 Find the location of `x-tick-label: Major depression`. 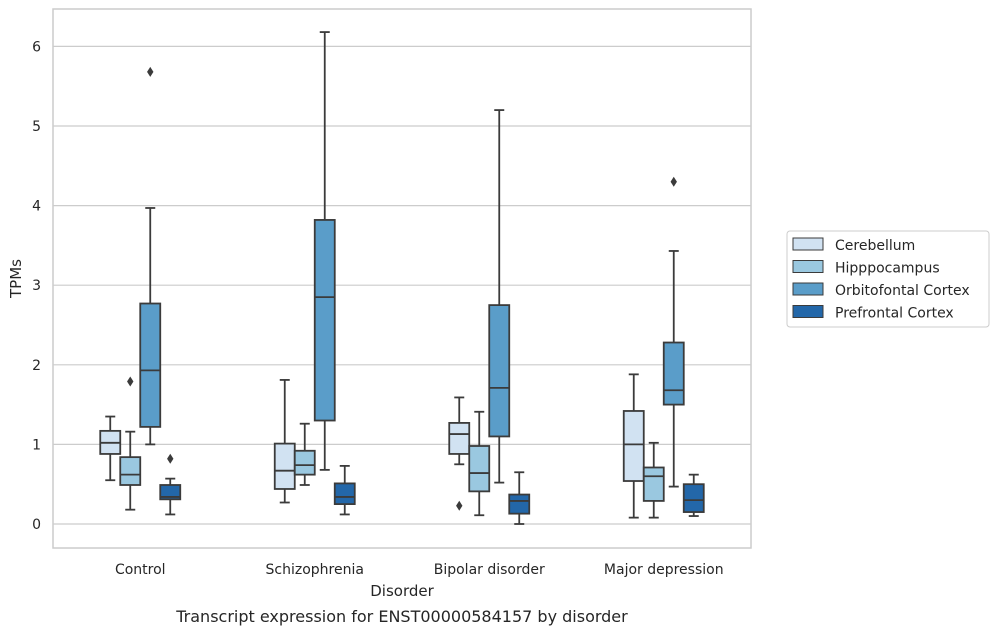

x-tick-label: Major depression is located at coordinates (664, 570).